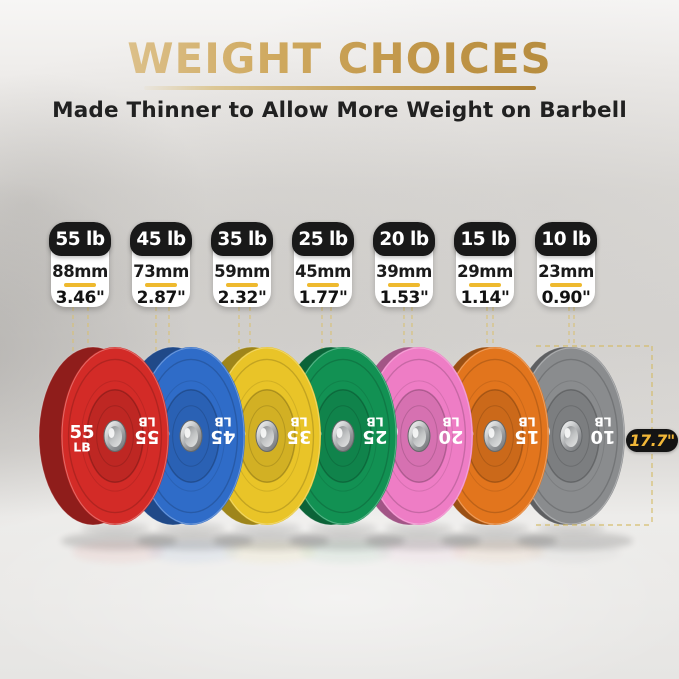  I want to click on badge-weight-label: 25 lb, so click(323, 239).